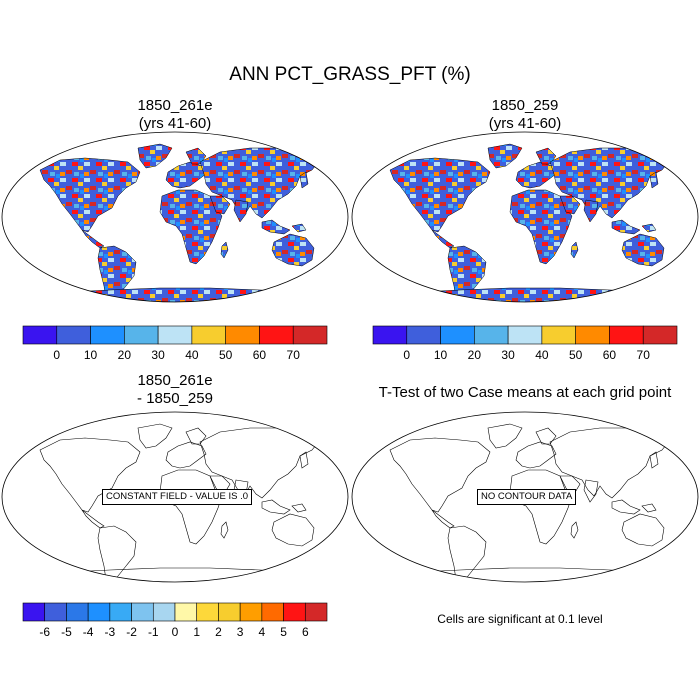  Describe the element at coordinates (520, 619) in the screenshot. I see `significance-note: Cells are significant at 0.1 level` at that location.